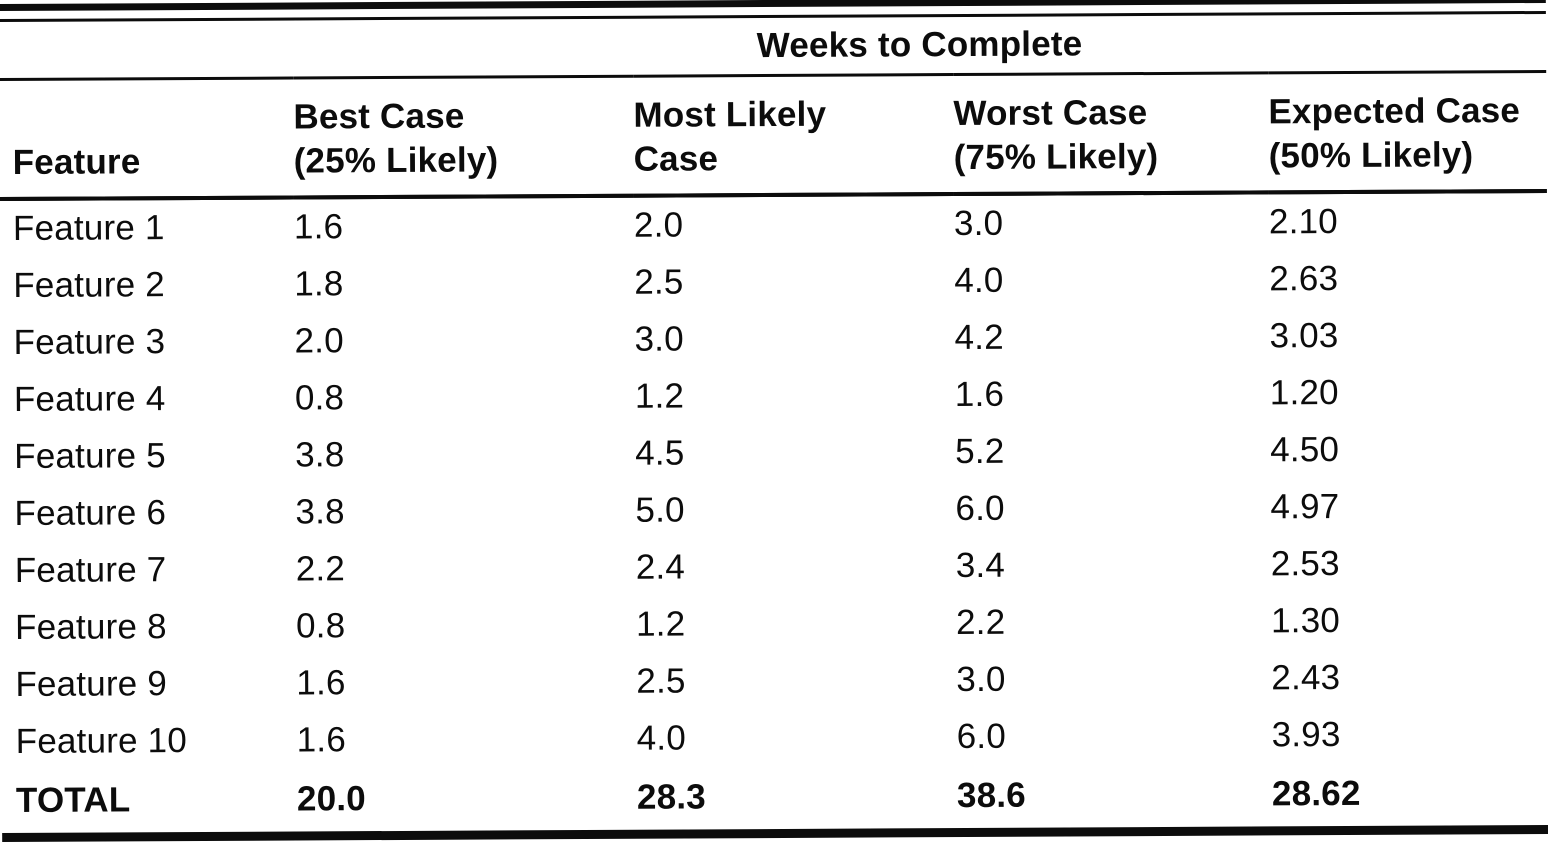 The height and width of the screenshot is (844, 1548). Describe the element at coordinates (1306, 678) in the screenshot. I see `expected-case-cell: 2.43` at that location.